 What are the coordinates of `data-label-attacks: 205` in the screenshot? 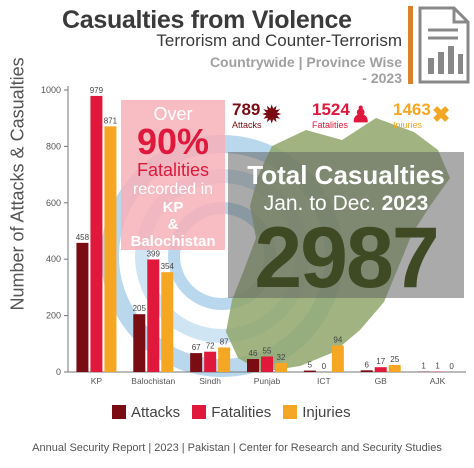 It's located at (140, 308).